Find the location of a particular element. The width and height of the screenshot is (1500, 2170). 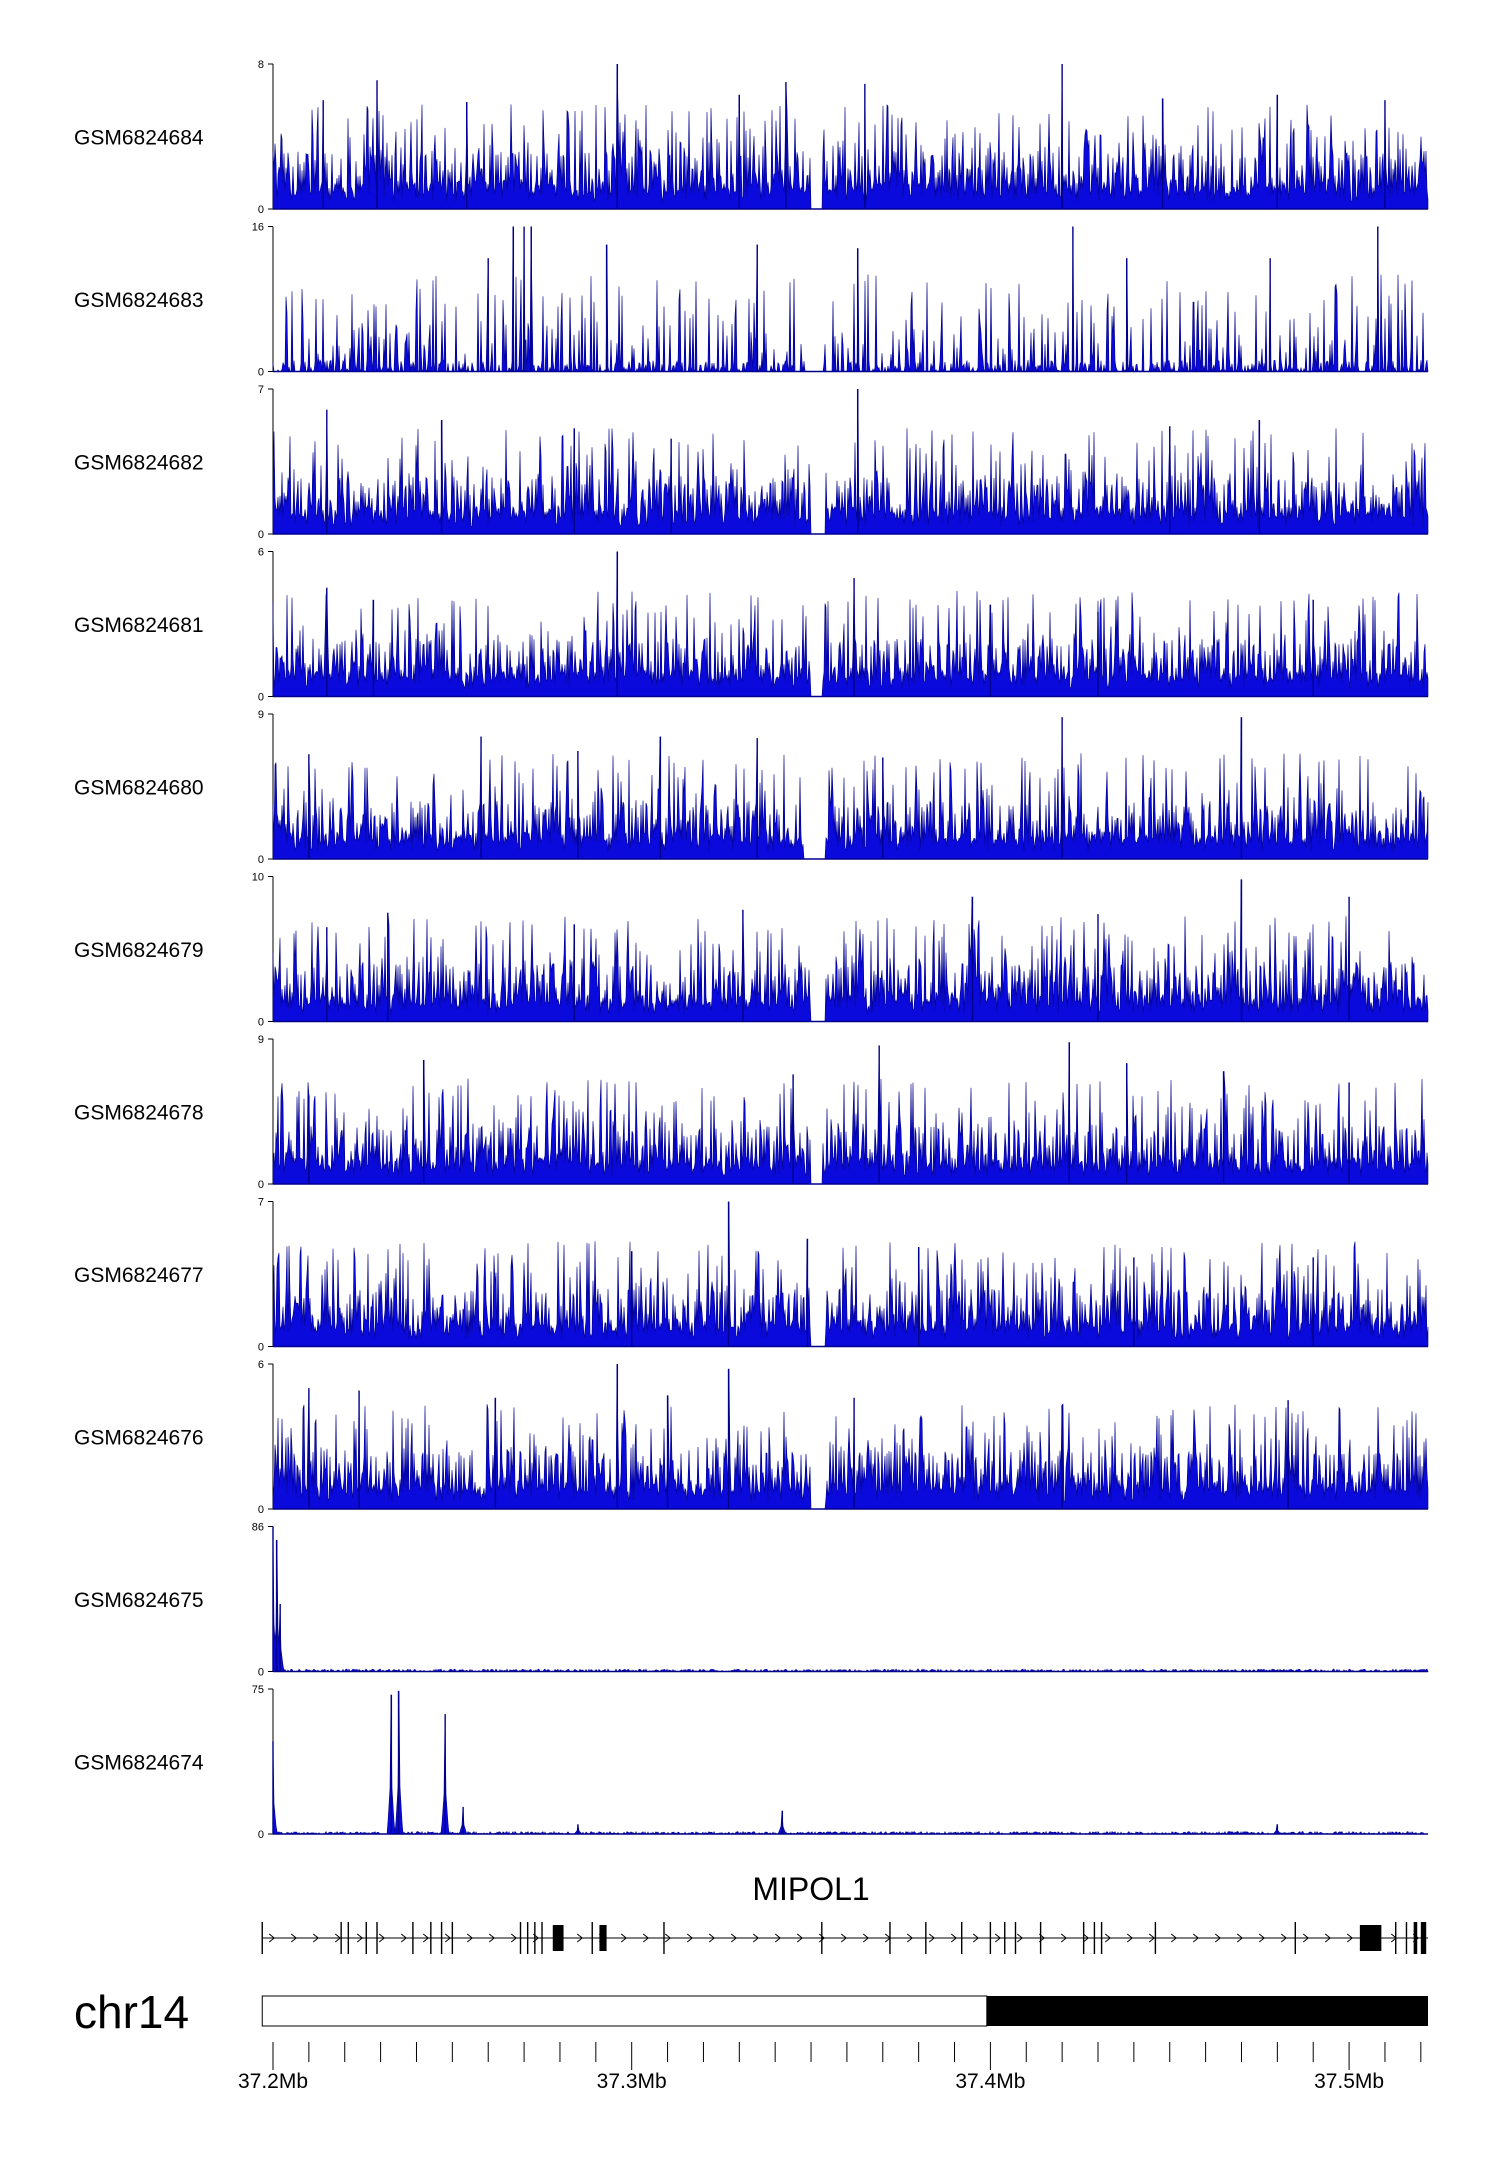

track-GSM6824682: GSM6824682 7 0 is located at coordinates (751, 462).